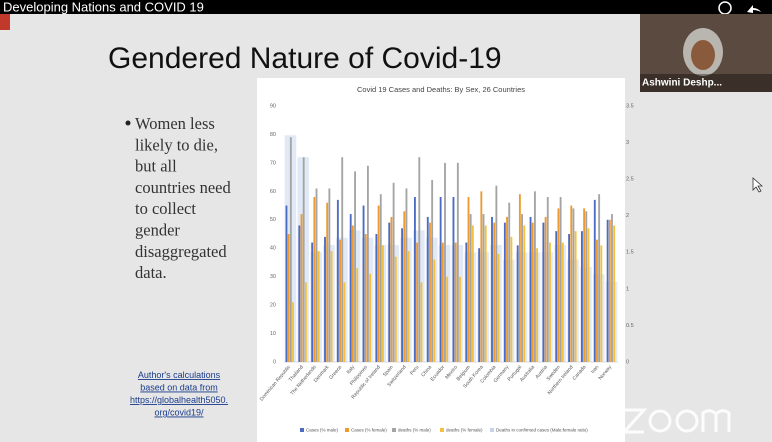 This screenshot has height=442, width=772. What do you see at coordinates (273, 249) in the screenshot?
I see `y-tick-label: 40` at bounding box center [273, 249].